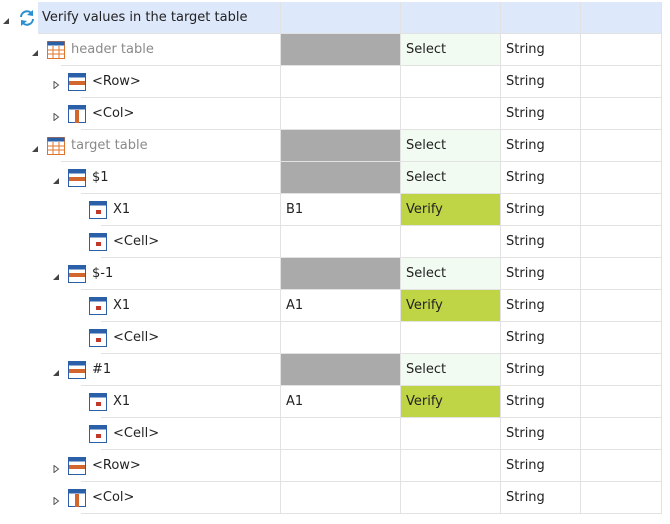 The width and height of the screenshot is (670, 524). Describe the element at coordinates (341, 210) in the screenshot. I see `value-cell: B1` at that location.